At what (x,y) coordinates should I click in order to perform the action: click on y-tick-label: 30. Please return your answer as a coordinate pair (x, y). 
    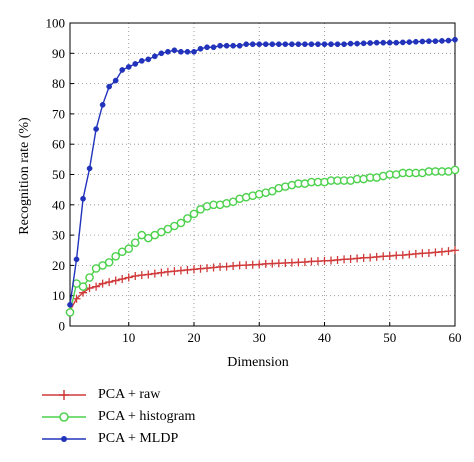
    Looking at the image, I should click on (58, 235).